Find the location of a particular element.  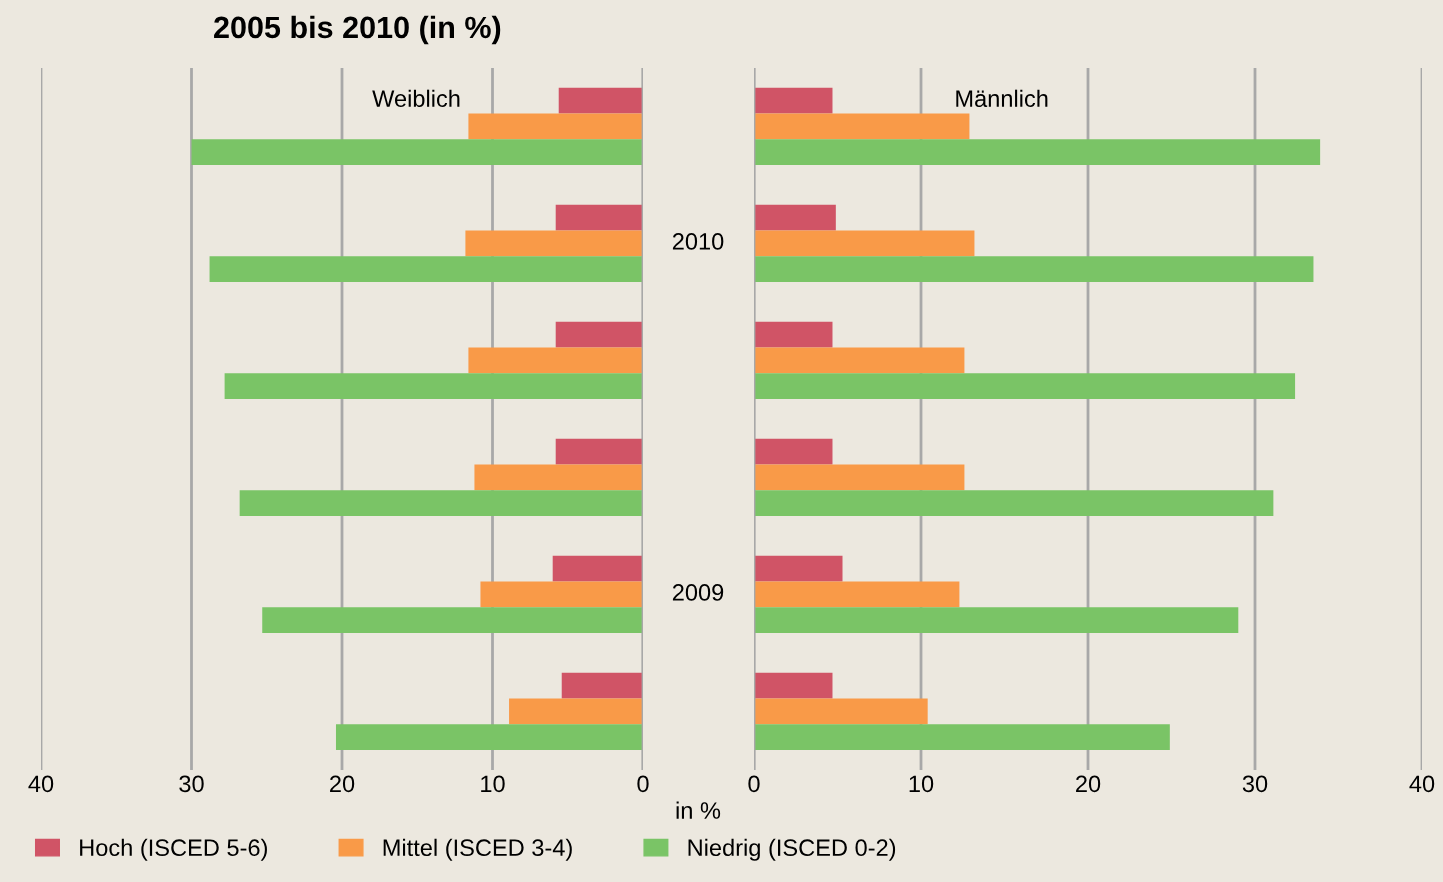

annotation: Weiblich is located at coordinates (416, 98).